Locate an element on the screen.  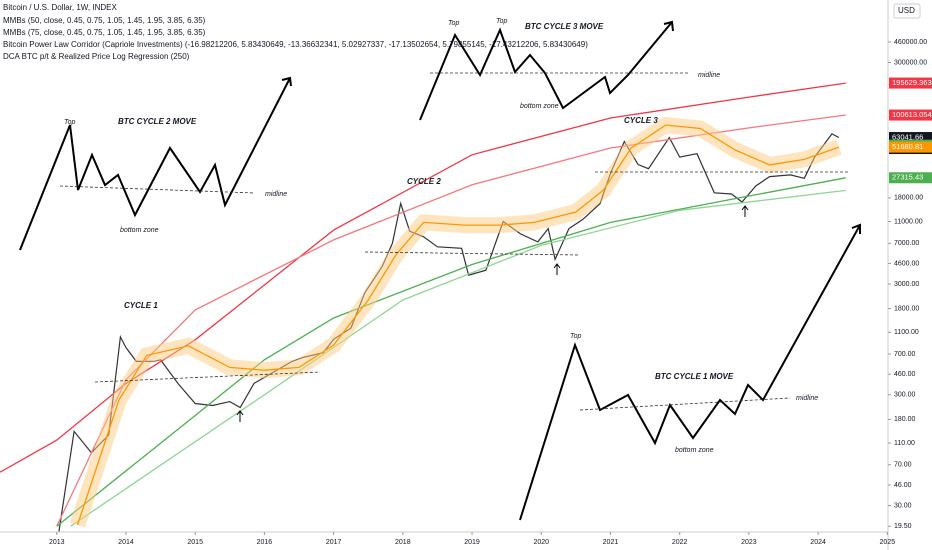
y-tick-label: 70.00 is located at coordinates (903, 465).